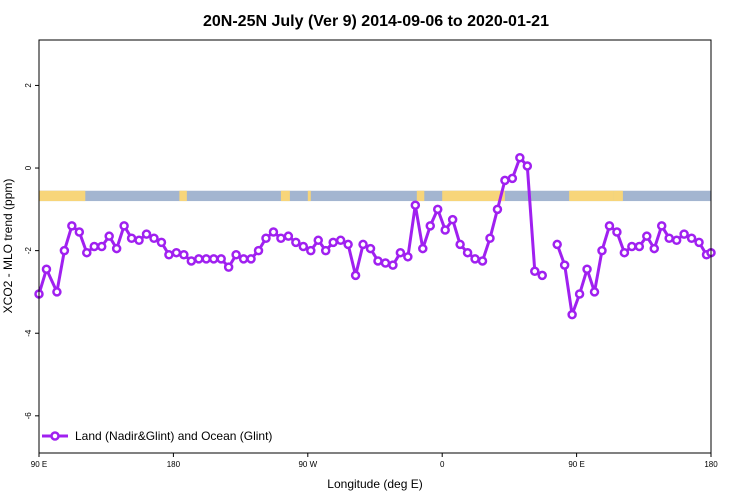 The image size is (750, 500). I want to click on x-axis: 90 E 180 90 W 0 90 E 180, so click(374, 461).